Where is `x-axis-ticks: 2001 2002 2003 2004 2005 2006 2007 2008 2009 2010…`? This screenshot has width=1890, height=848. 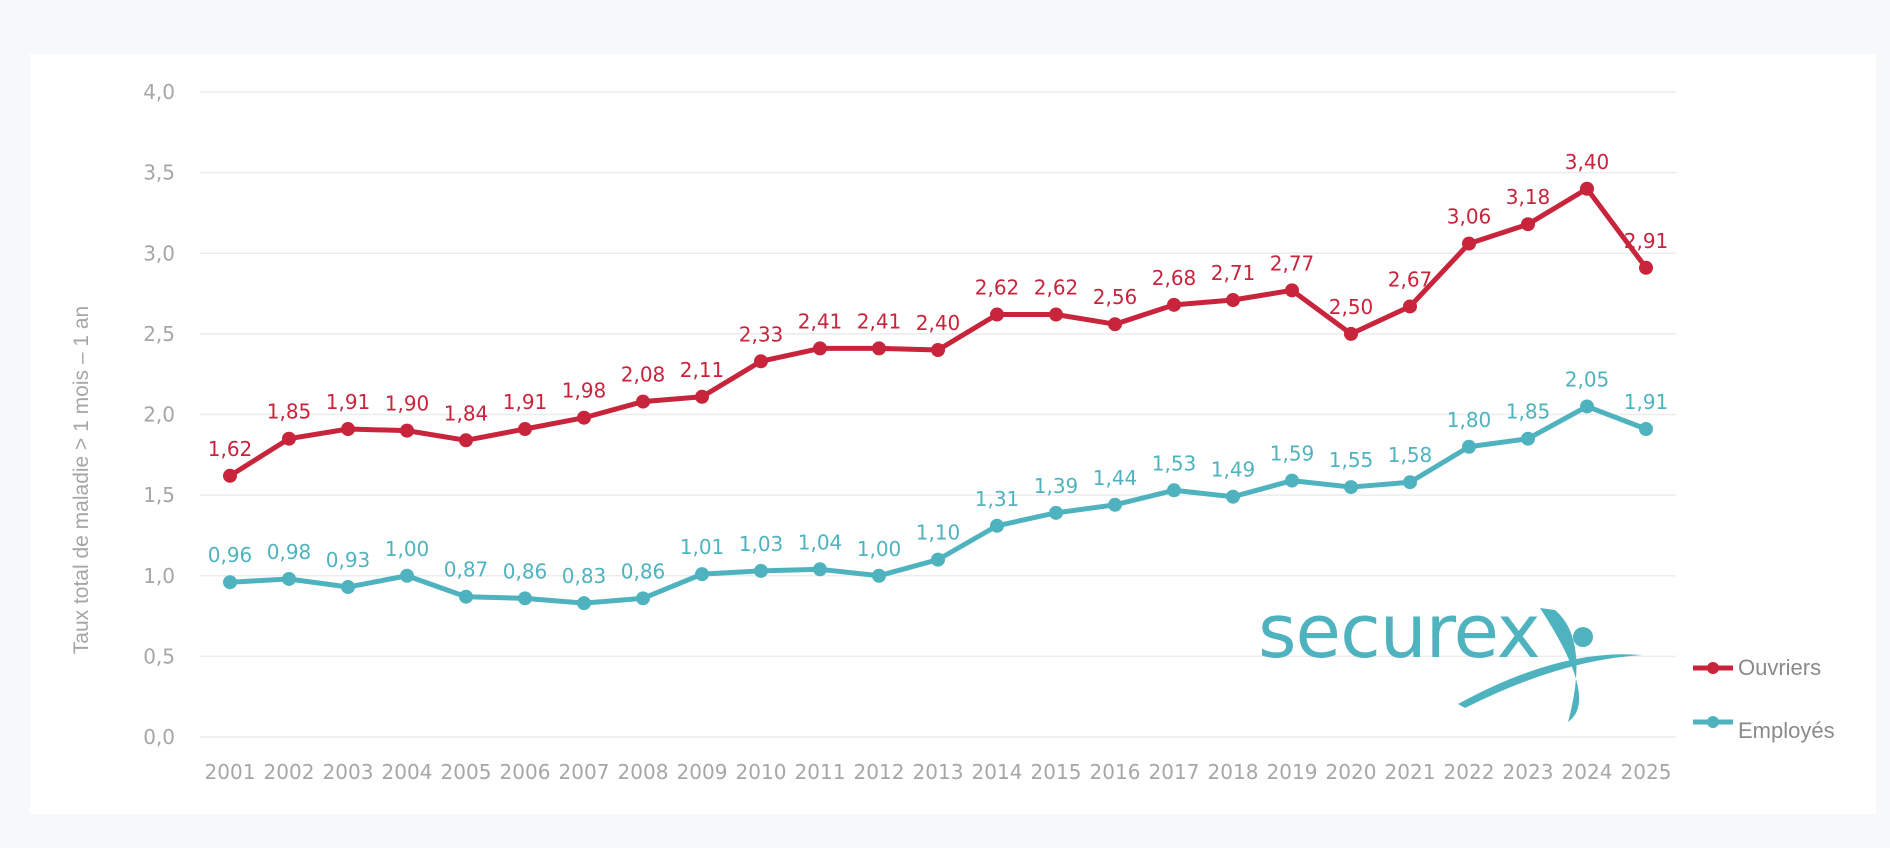 x-axis-ticks: 2001 2002 2003 2004 2005 2006 2007 2008 2009 2010… is located at coordinates (938, 772).